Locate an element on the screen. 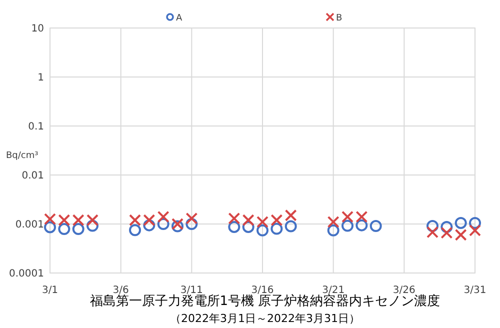 The image size is (500, 328). text: （2022年3月1日～2022年3月31日） is located at coordinates (265, 318).